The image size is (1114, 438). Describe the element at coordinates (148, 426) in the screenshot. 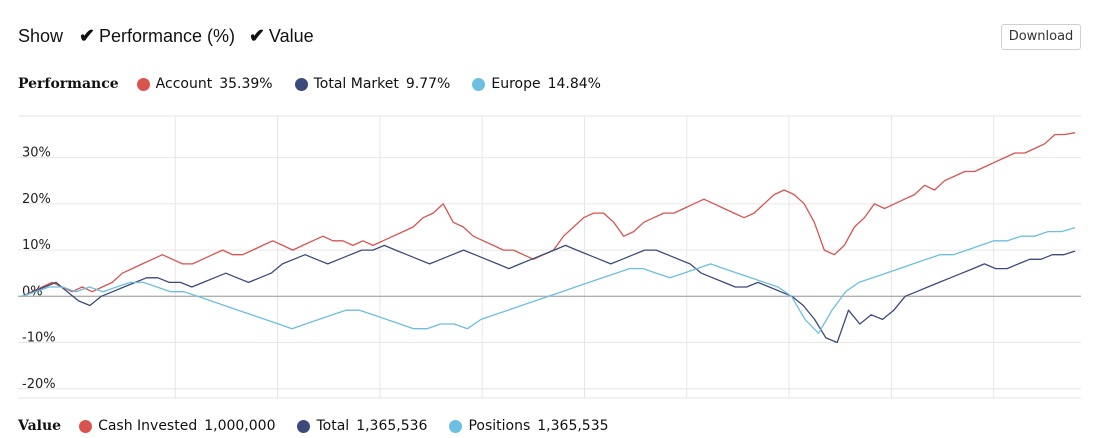

I see `legend-label: Cash Invested` at that location.